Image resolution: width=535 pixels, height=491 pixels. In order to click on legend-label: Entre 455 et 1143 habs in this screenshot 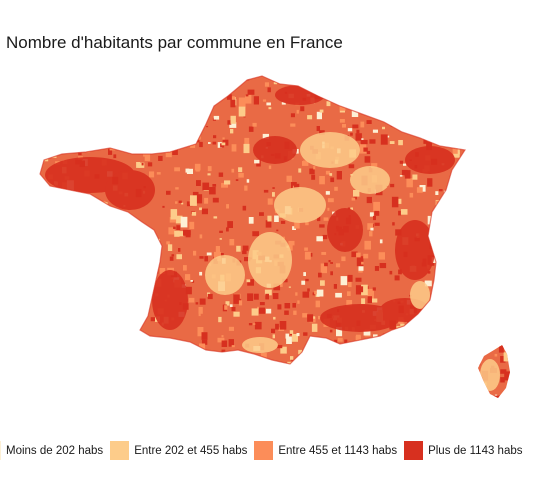, I will do `click(338, 450)`.